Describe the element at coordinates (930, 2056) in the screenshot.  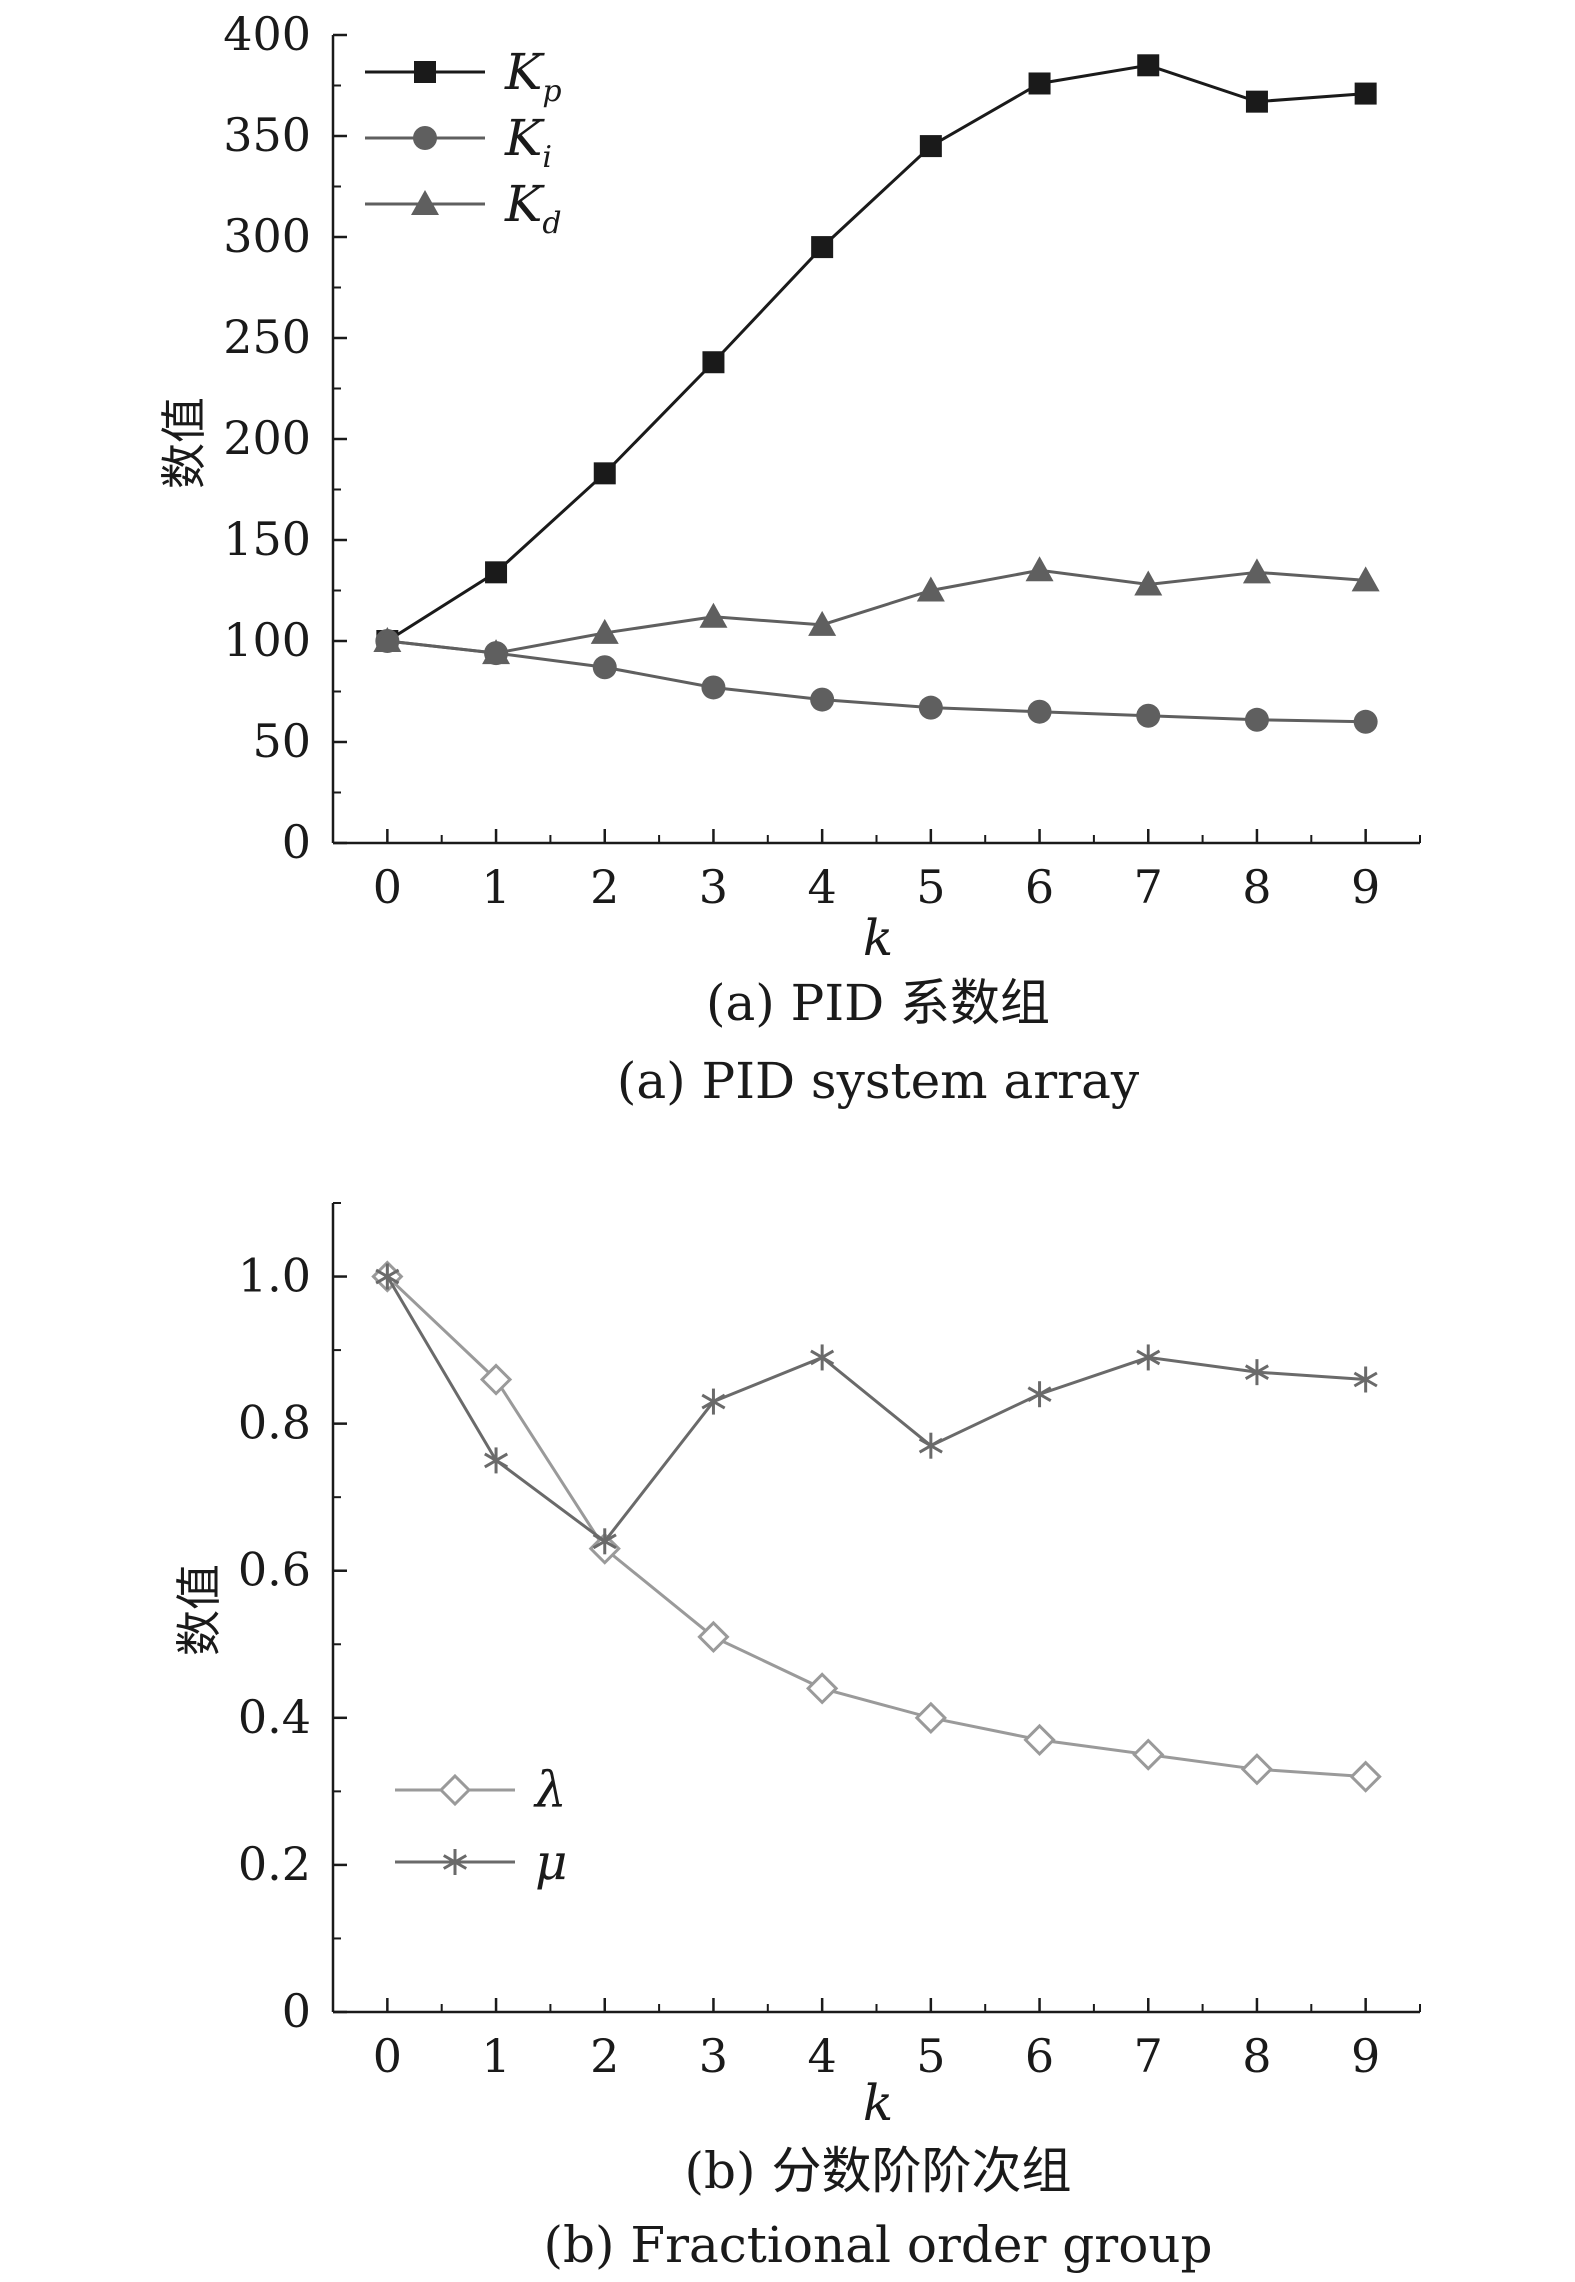
I see `chart-b-x-tick-label: 5` at that location.